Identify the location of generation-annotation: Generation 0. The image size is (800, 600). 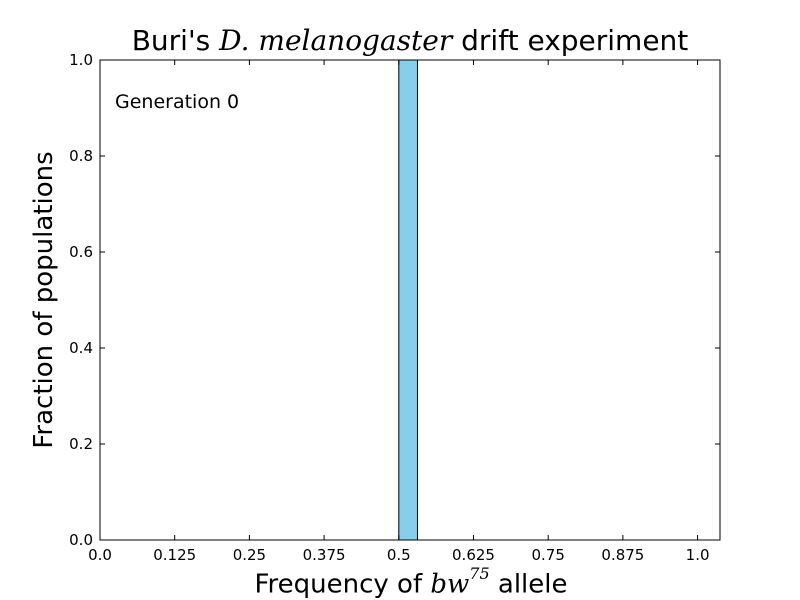
(177, 102).